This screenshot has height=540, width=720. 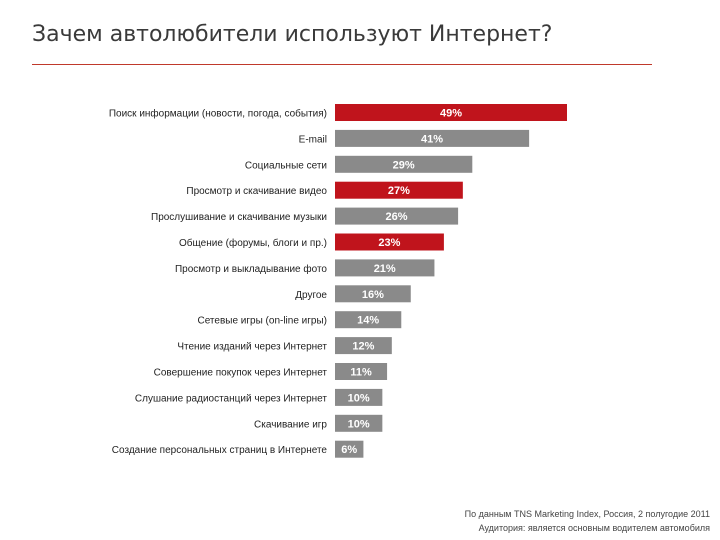 I want to click on value-label-4: 26%, so click(x=397, y=217).